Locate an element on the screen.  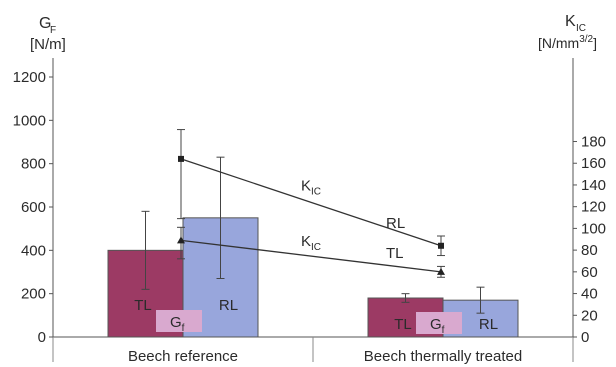
kic-line-rl is located at coordinates (311, 202).